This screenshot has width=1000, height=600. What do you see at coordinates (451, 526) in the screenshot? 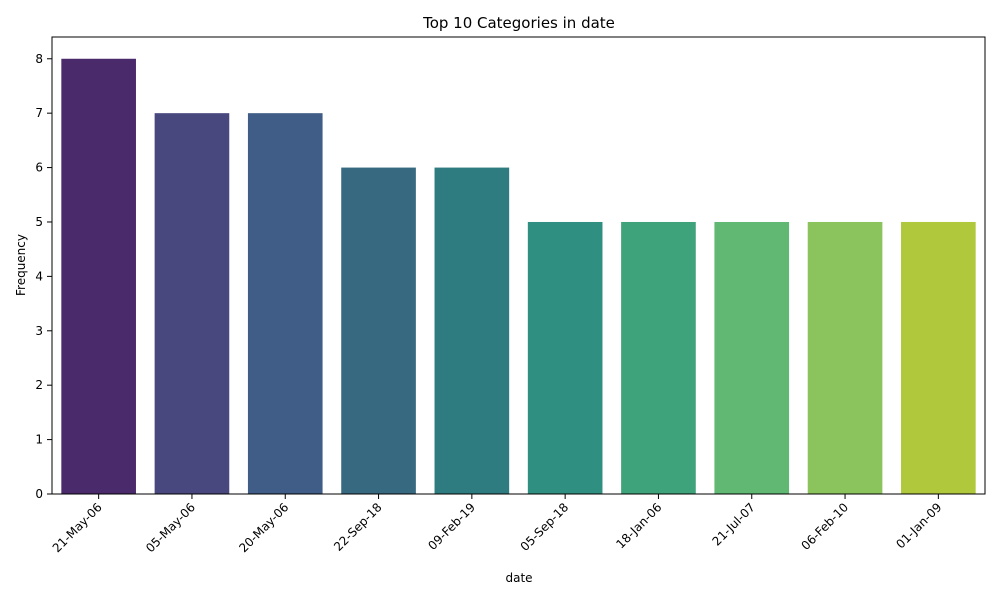
I see `x-tick-label: 09-Feb-19` at bounding box center [451, 526].